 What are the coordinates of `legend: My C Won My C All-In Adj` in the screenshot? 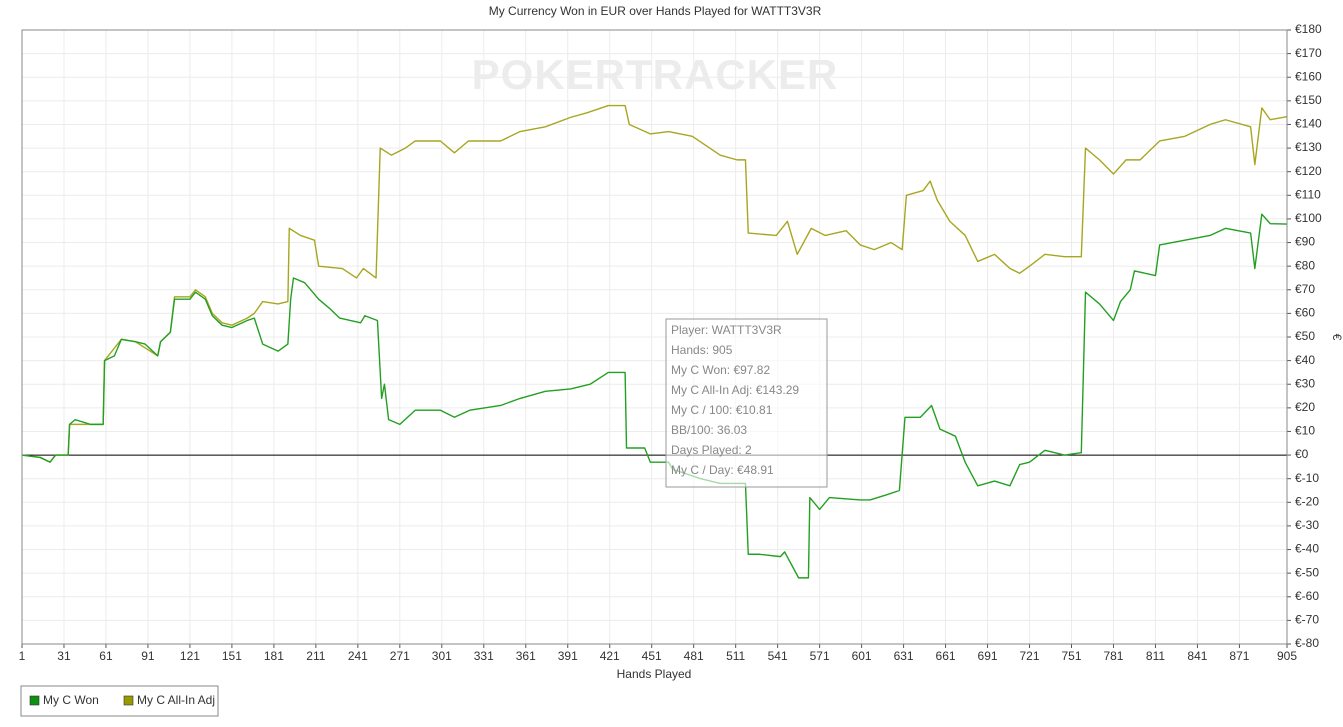 It's located at (119, 701).